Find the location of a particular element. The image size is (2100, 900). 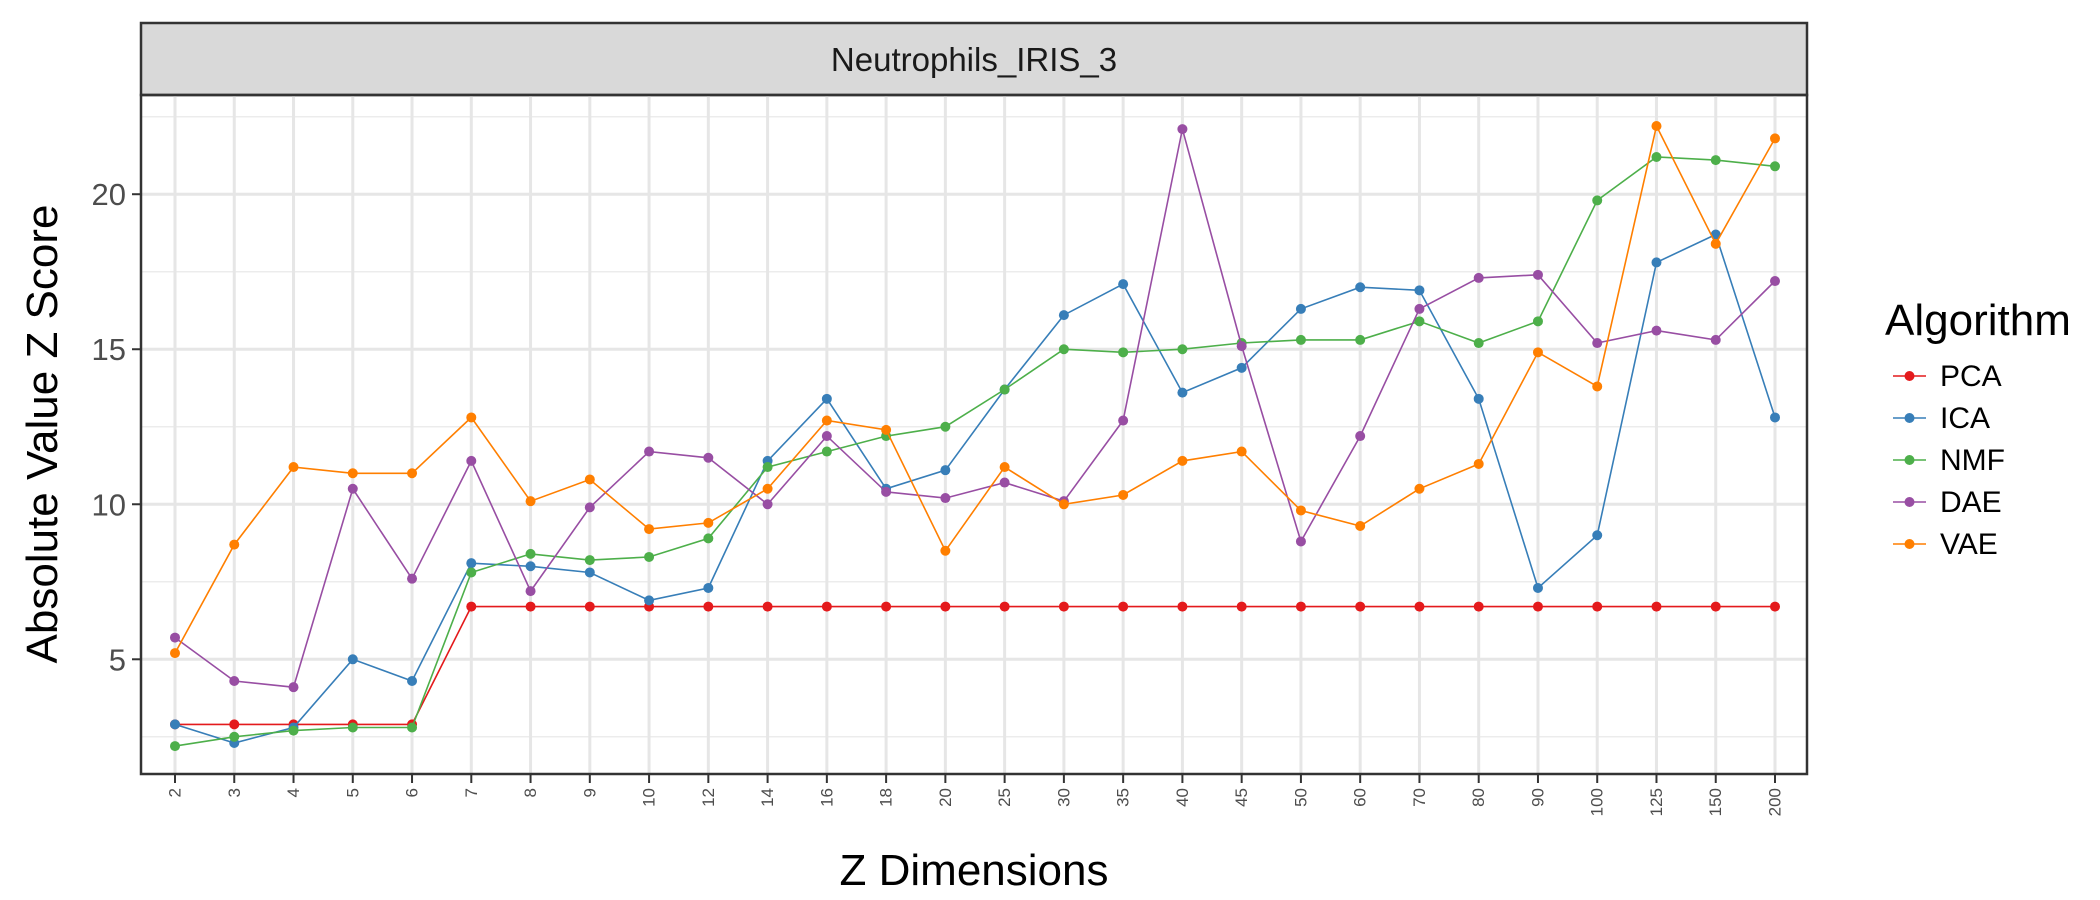

y-axis-title: Absolute Value Z Score is located at coordinates (42, 434).